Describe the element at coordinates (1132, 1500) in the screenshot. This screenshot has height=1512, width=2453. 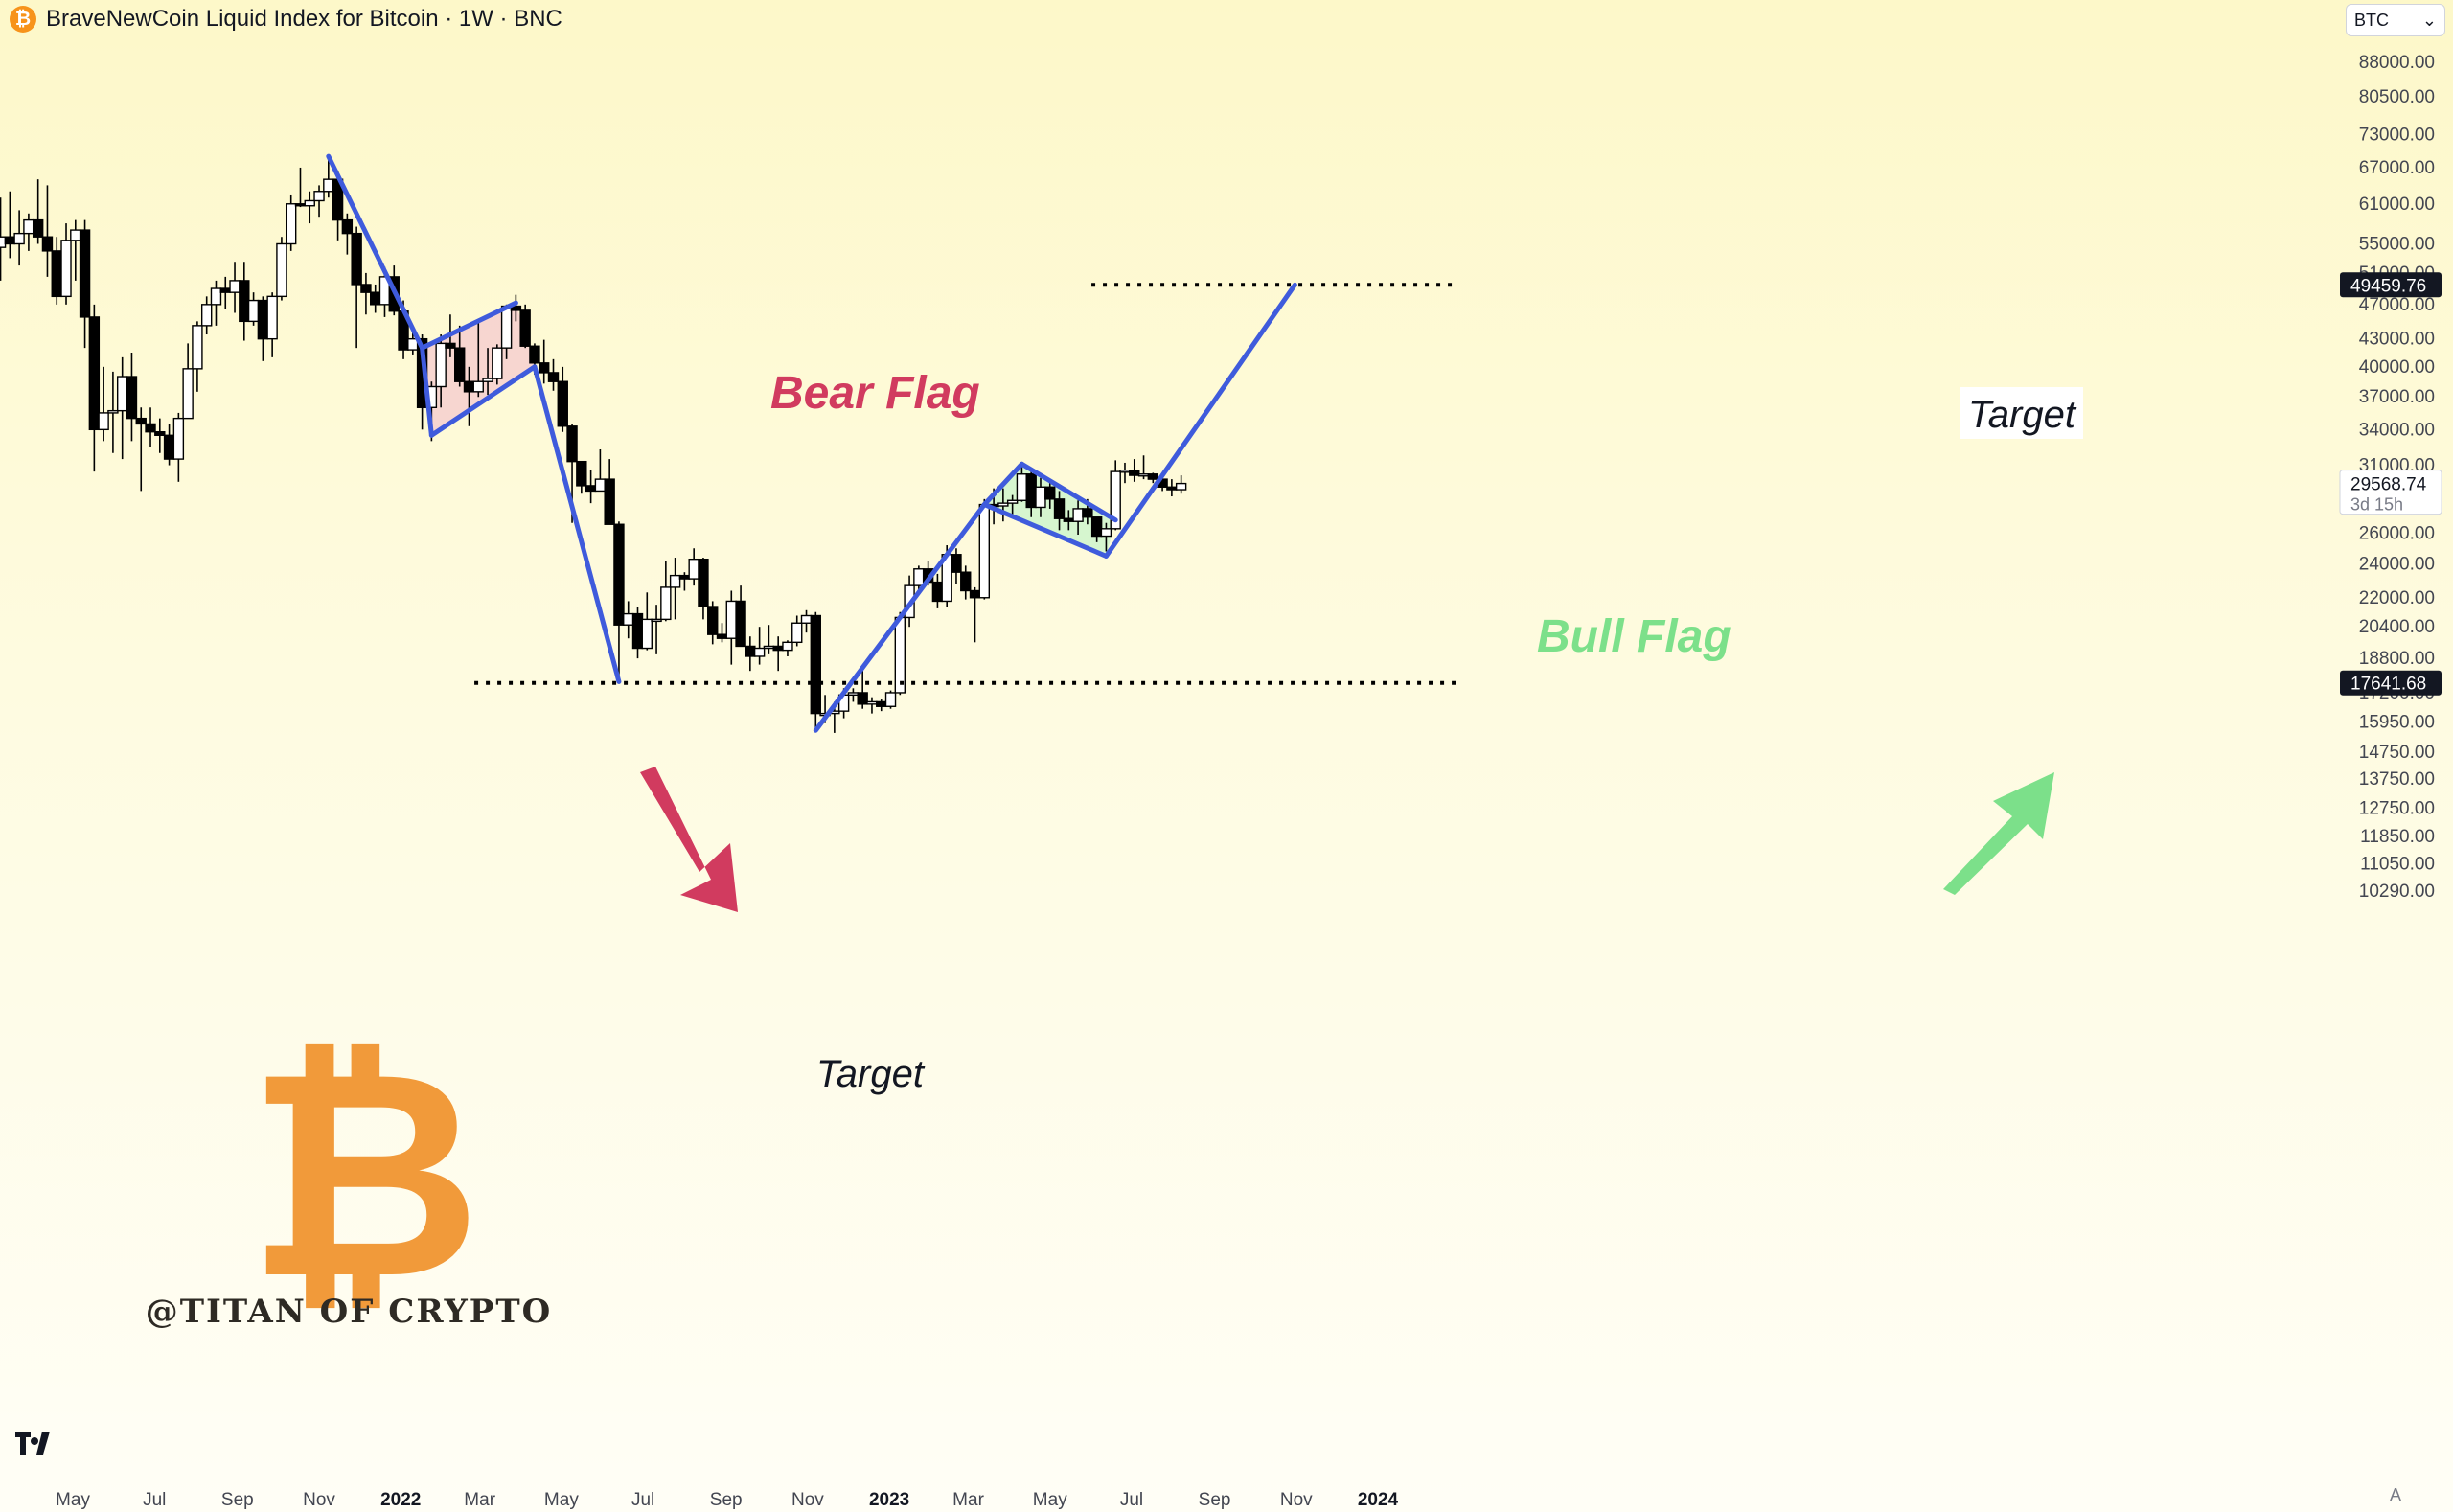
I see `time-tick-label: Jul` at that location.